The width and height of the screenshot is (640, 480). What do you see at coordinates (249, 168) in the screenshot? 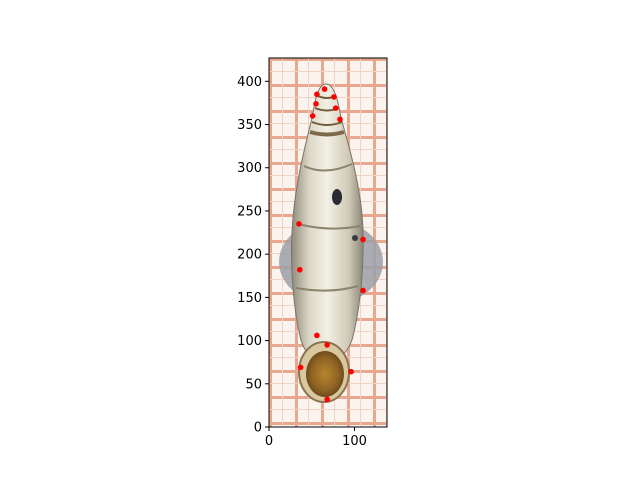
I see `y-tick-label: 300` at bounding box center [249, 168].